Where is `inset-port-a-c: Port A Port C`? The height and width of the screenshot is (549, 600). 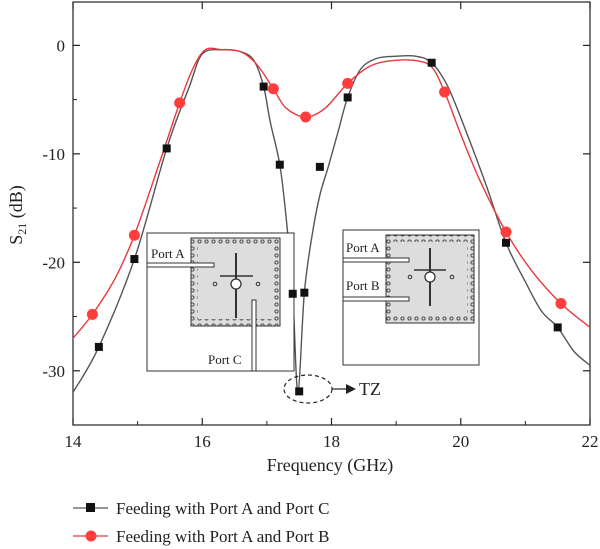 inset-port-a-c: Port A Port C is located at coordinates (220, 302).